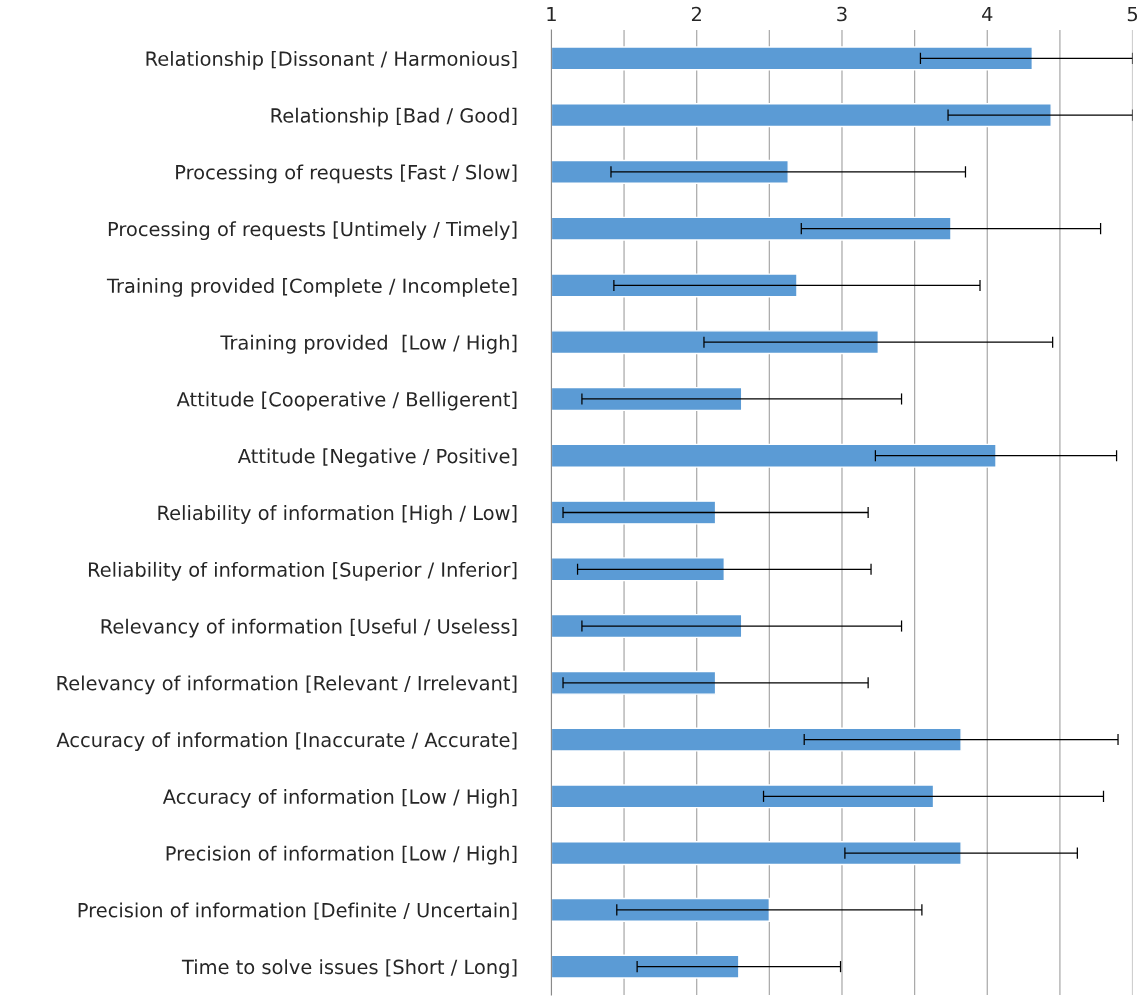 The height and width of the screenshot is (1000, 1144). I want to click on y-tick-label: Processing of requests [Untimely / Timely], so click(312, 231).